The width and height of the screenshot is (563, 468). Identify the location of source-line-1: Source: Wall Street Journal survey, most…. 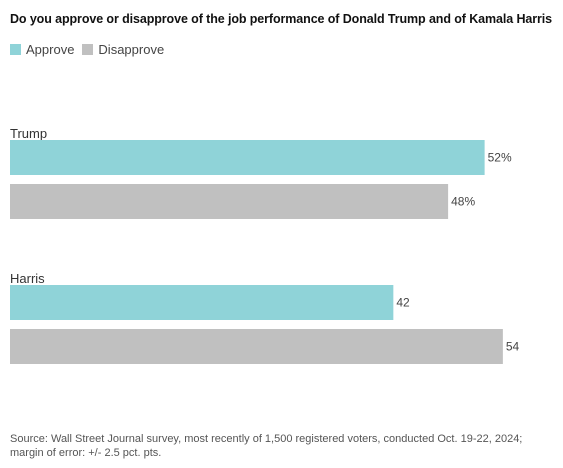
(266, 439).